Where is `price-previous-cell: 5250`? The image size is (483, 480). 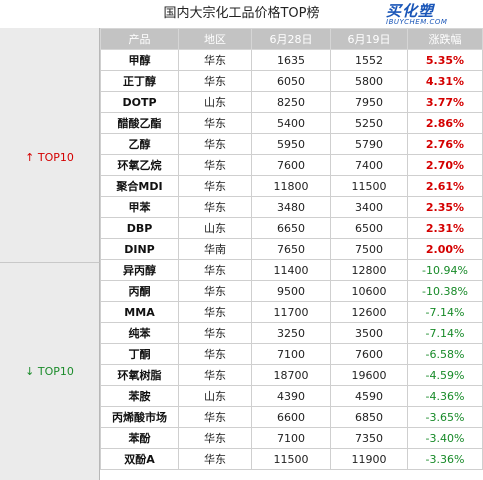
price-previous-cell: 5250 is located at coordinates (369, 123).